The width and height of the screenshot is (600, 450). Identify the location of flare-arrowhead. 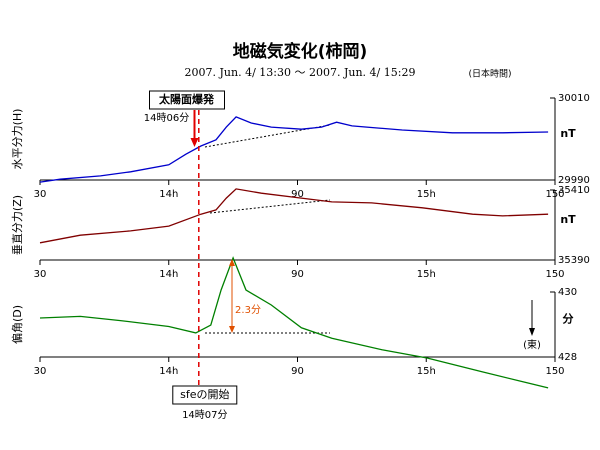
(194, 142).